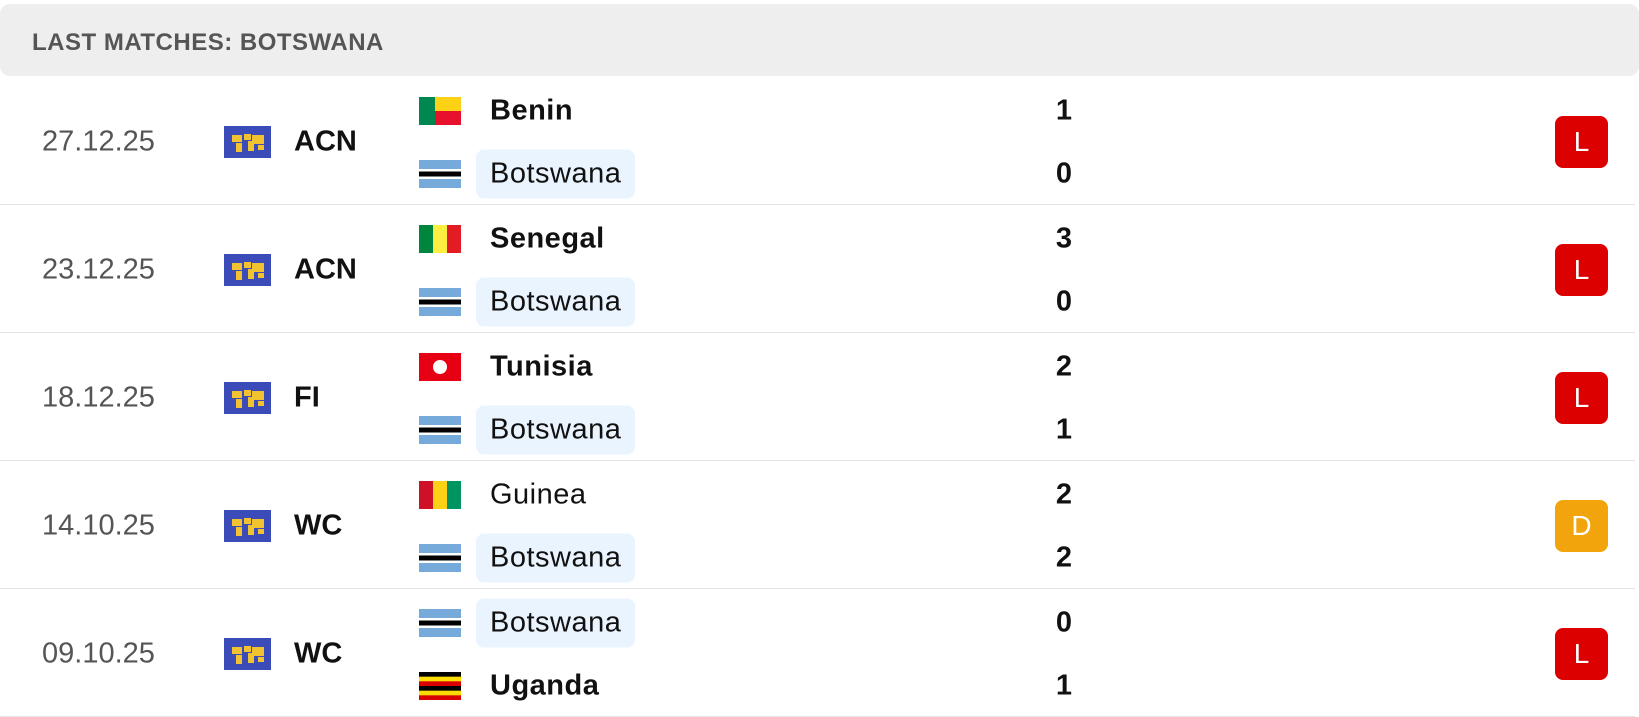  Describe the element at coordinates (538, 494) in the screenshot. I see `team-name: Guinea` at that location.